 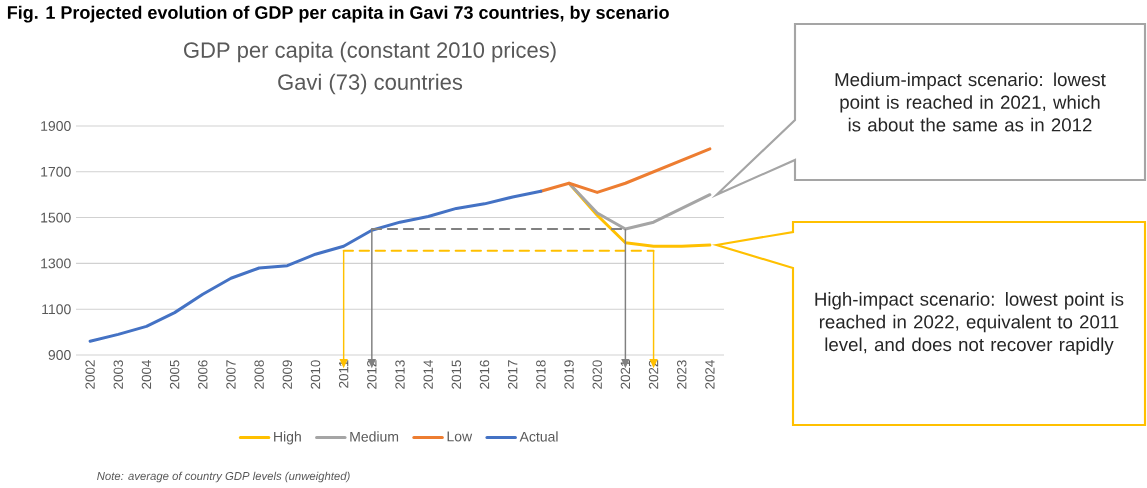 I want to click on legend-label: Low, so click(x=460, y=436).